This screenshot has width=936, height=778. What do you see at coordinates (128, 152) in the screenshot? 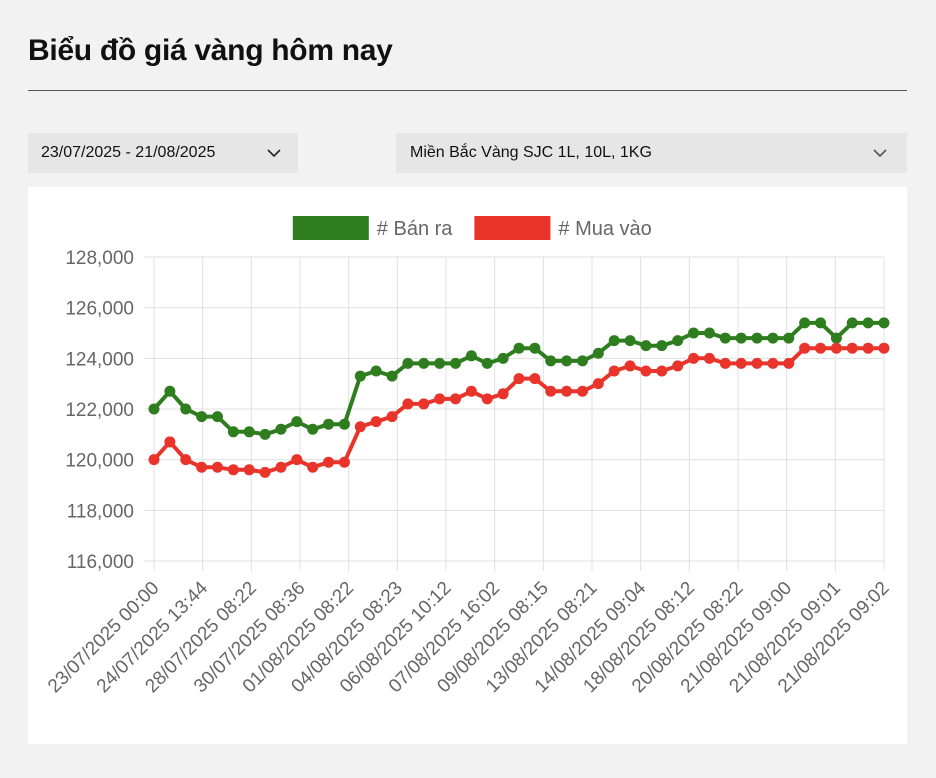
I see `date-range-value: 23/07/2025 - 21/08/2025` at bounding box center [128, 152].